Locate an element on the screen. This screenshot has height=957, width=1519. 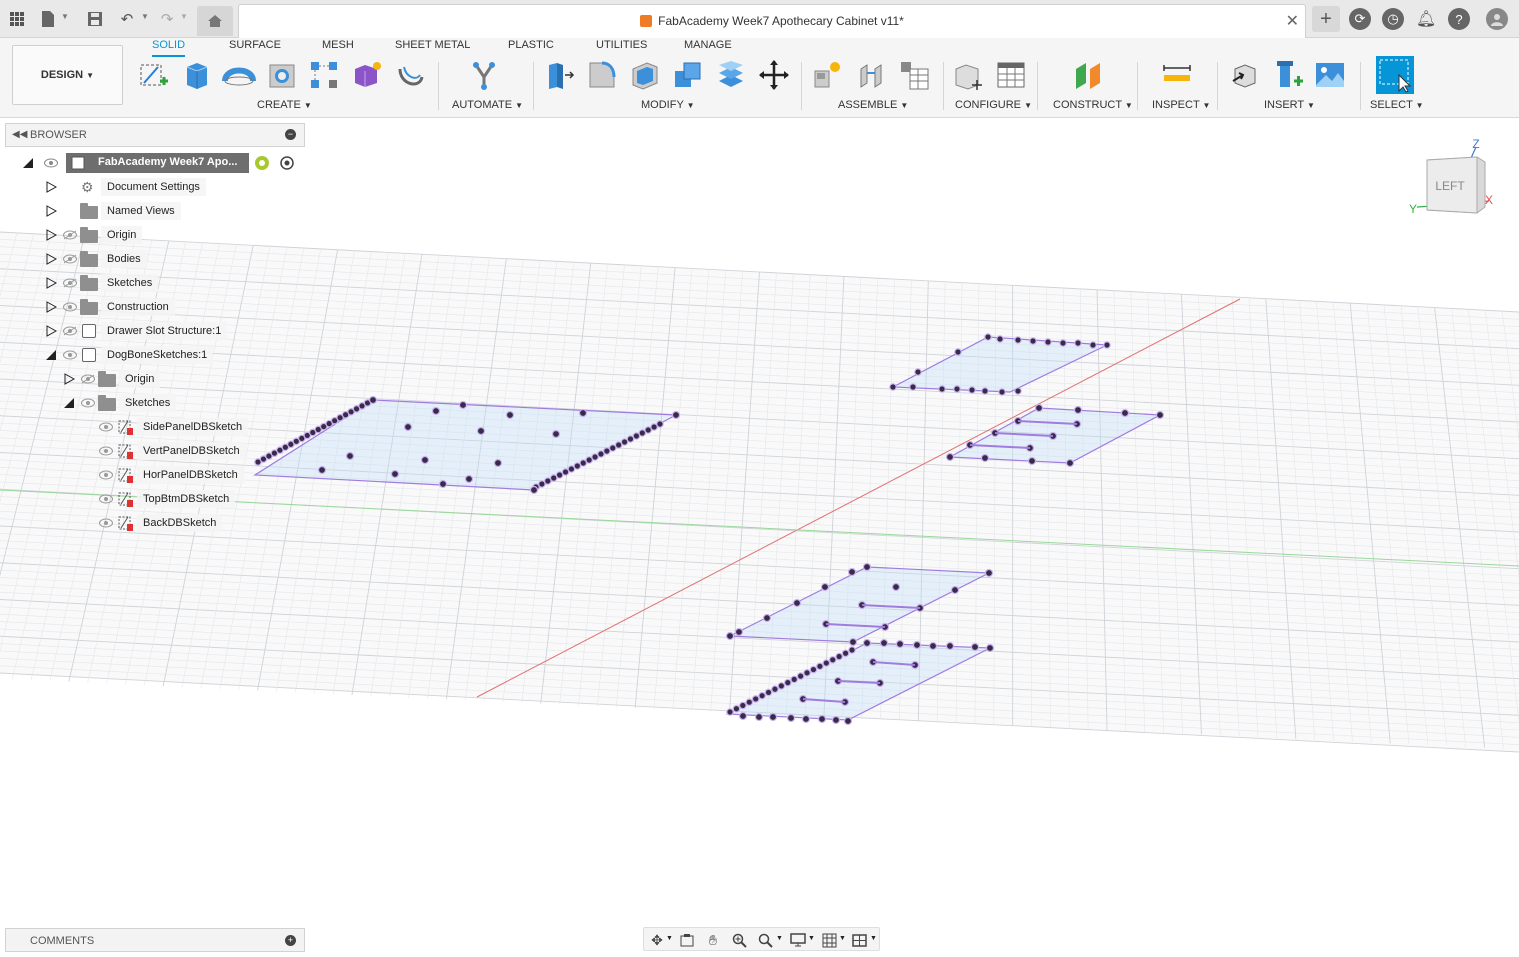
sketch-profile is located at coordinates (1000, 364).